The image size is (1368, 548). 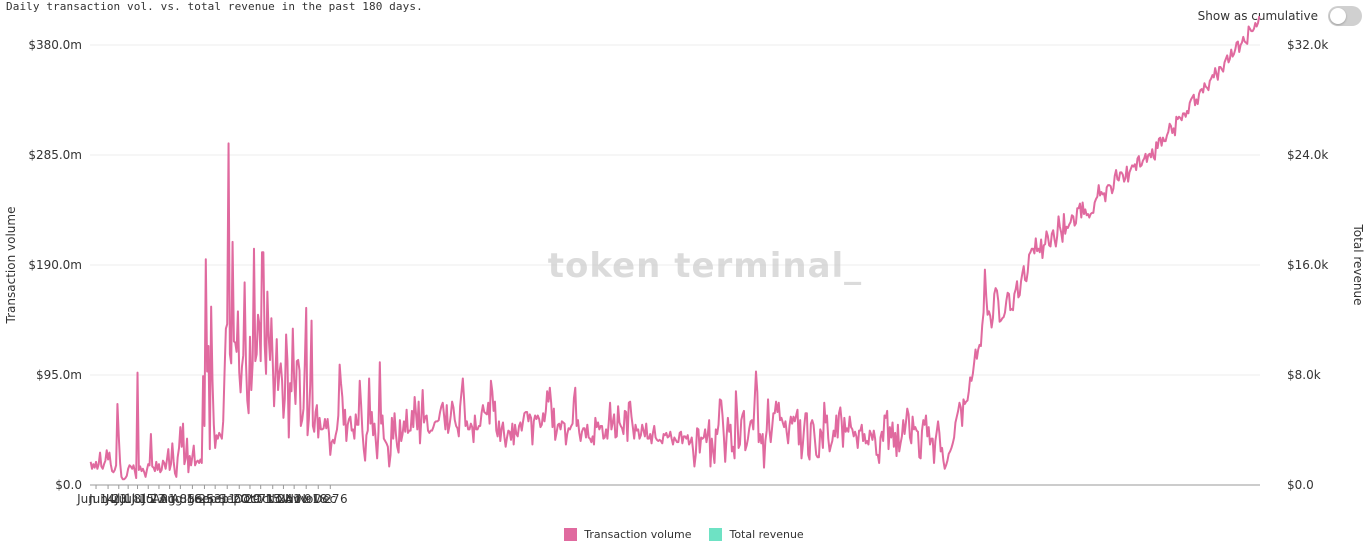 I want to click on x-tick-label: Aug 16, so click(x=180, y=499).